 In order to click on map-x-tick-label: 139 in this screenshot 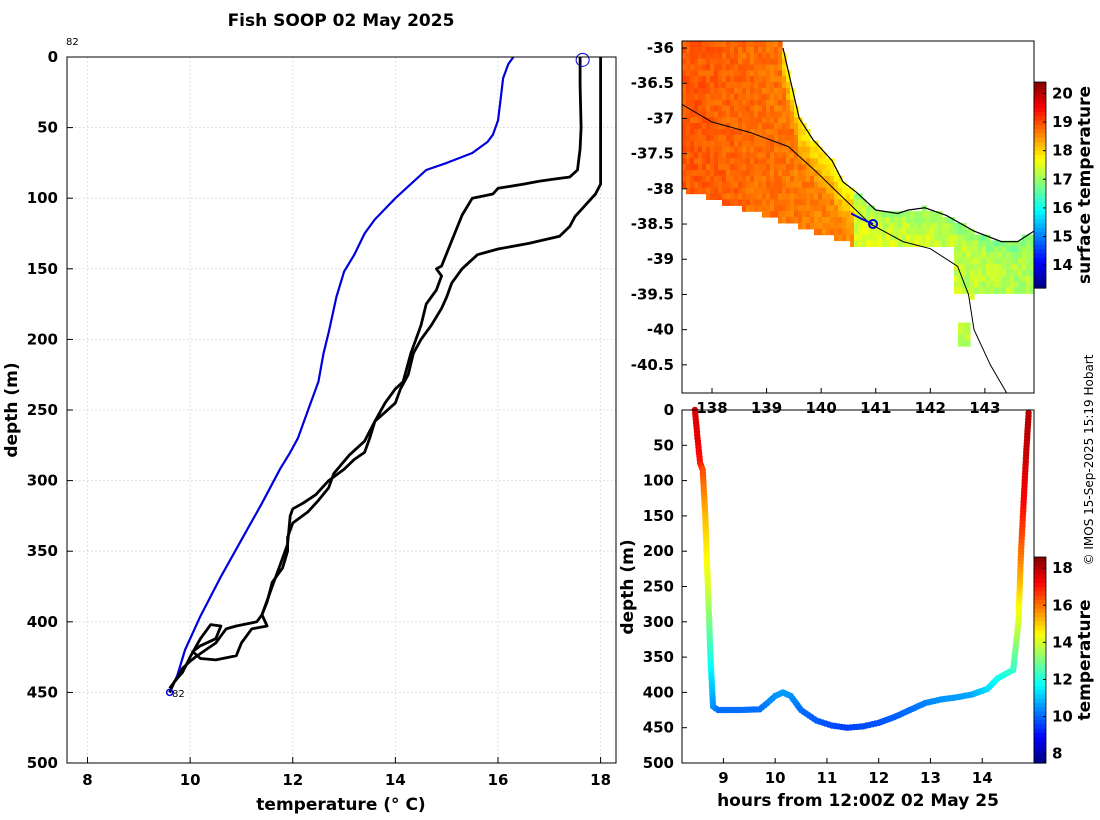, I will do `click(766, 408)`.